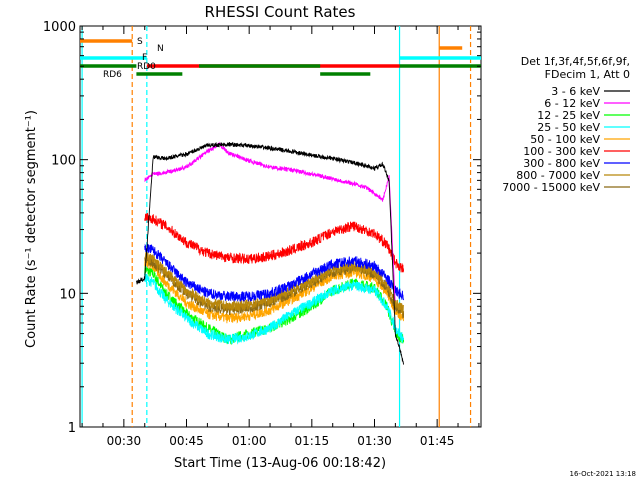 This screenshot has width=640, height=480. Describe the element at coordinates (561, 151) in the screenshot. I see `legend-entry-label: 100 - 300 keV` at that location.